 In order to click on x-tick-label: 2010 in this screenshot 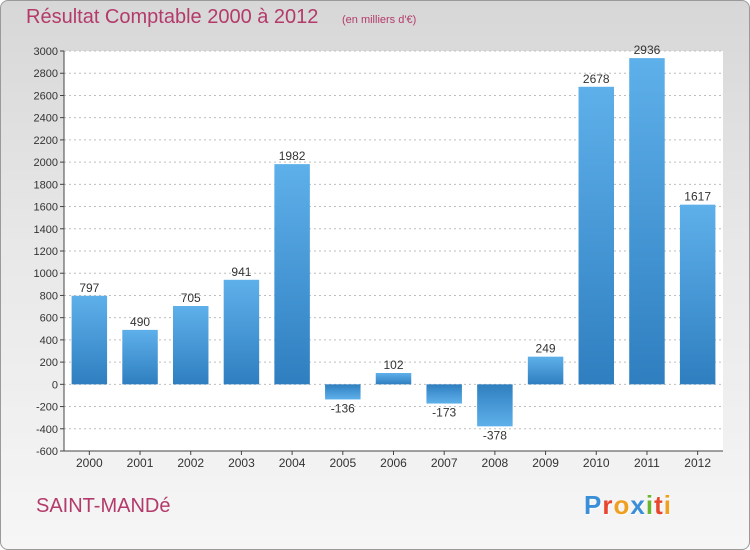, I will do `click(596, 463)`.